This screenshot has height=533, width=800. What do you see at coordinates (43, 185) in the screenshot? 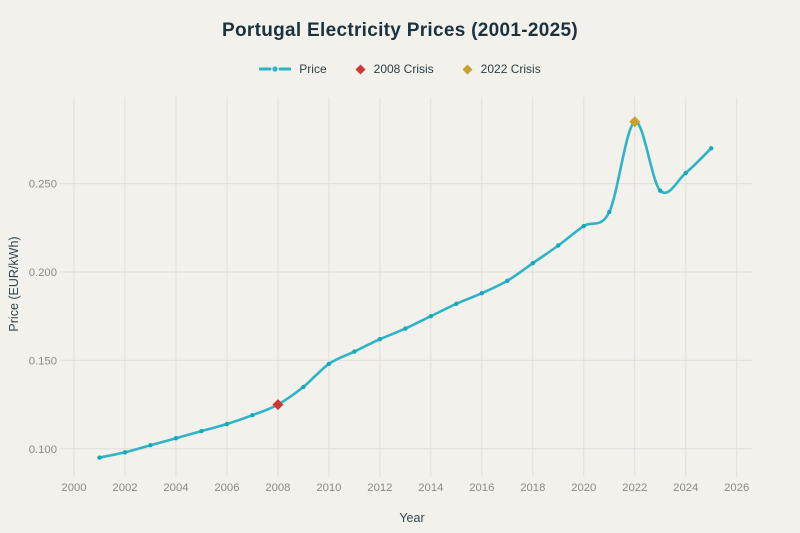
I see `y-tick-label: 0.250` at bounding box center [43, 185].